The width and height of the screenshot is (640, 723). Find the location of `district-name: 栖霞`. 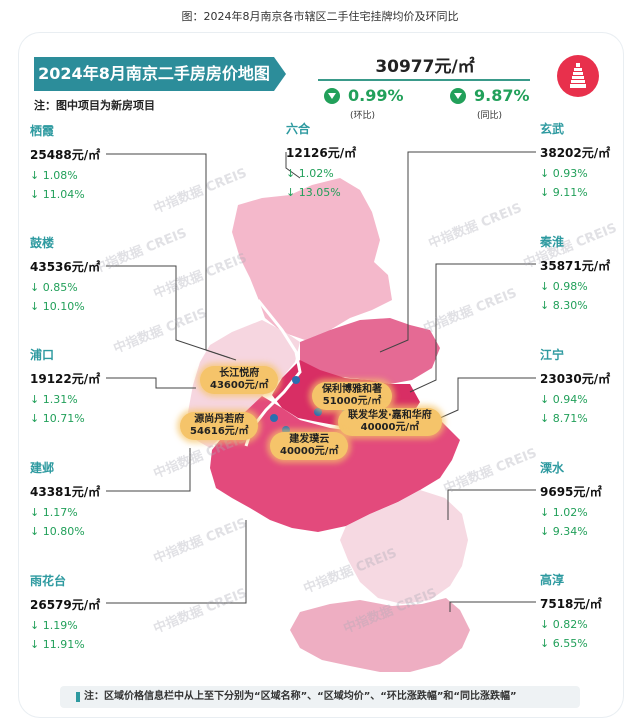

district-name: 栖霞 is located at coordinates (42, 131).